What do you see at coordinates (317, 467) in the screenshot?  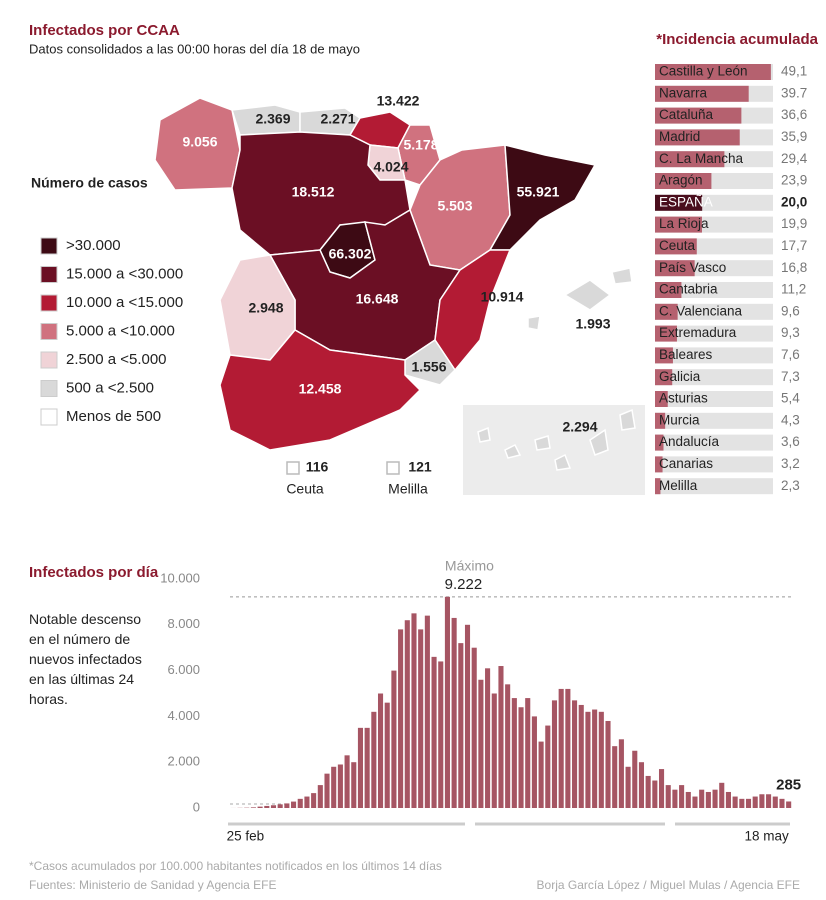 I see `region-value: 116` at bounding box center [317, 467].